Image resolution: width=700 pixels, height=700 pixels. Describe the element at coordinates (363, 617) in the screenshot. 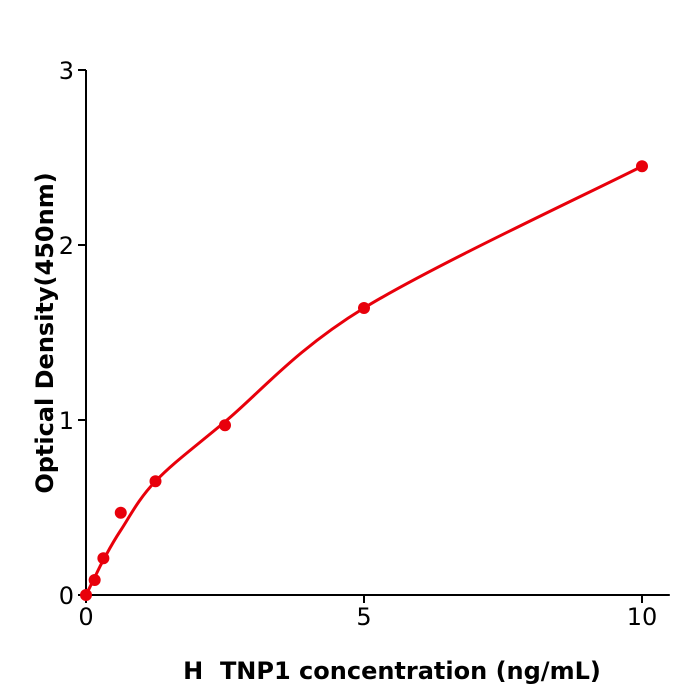

I see `x-tick-label: 5` at that location.